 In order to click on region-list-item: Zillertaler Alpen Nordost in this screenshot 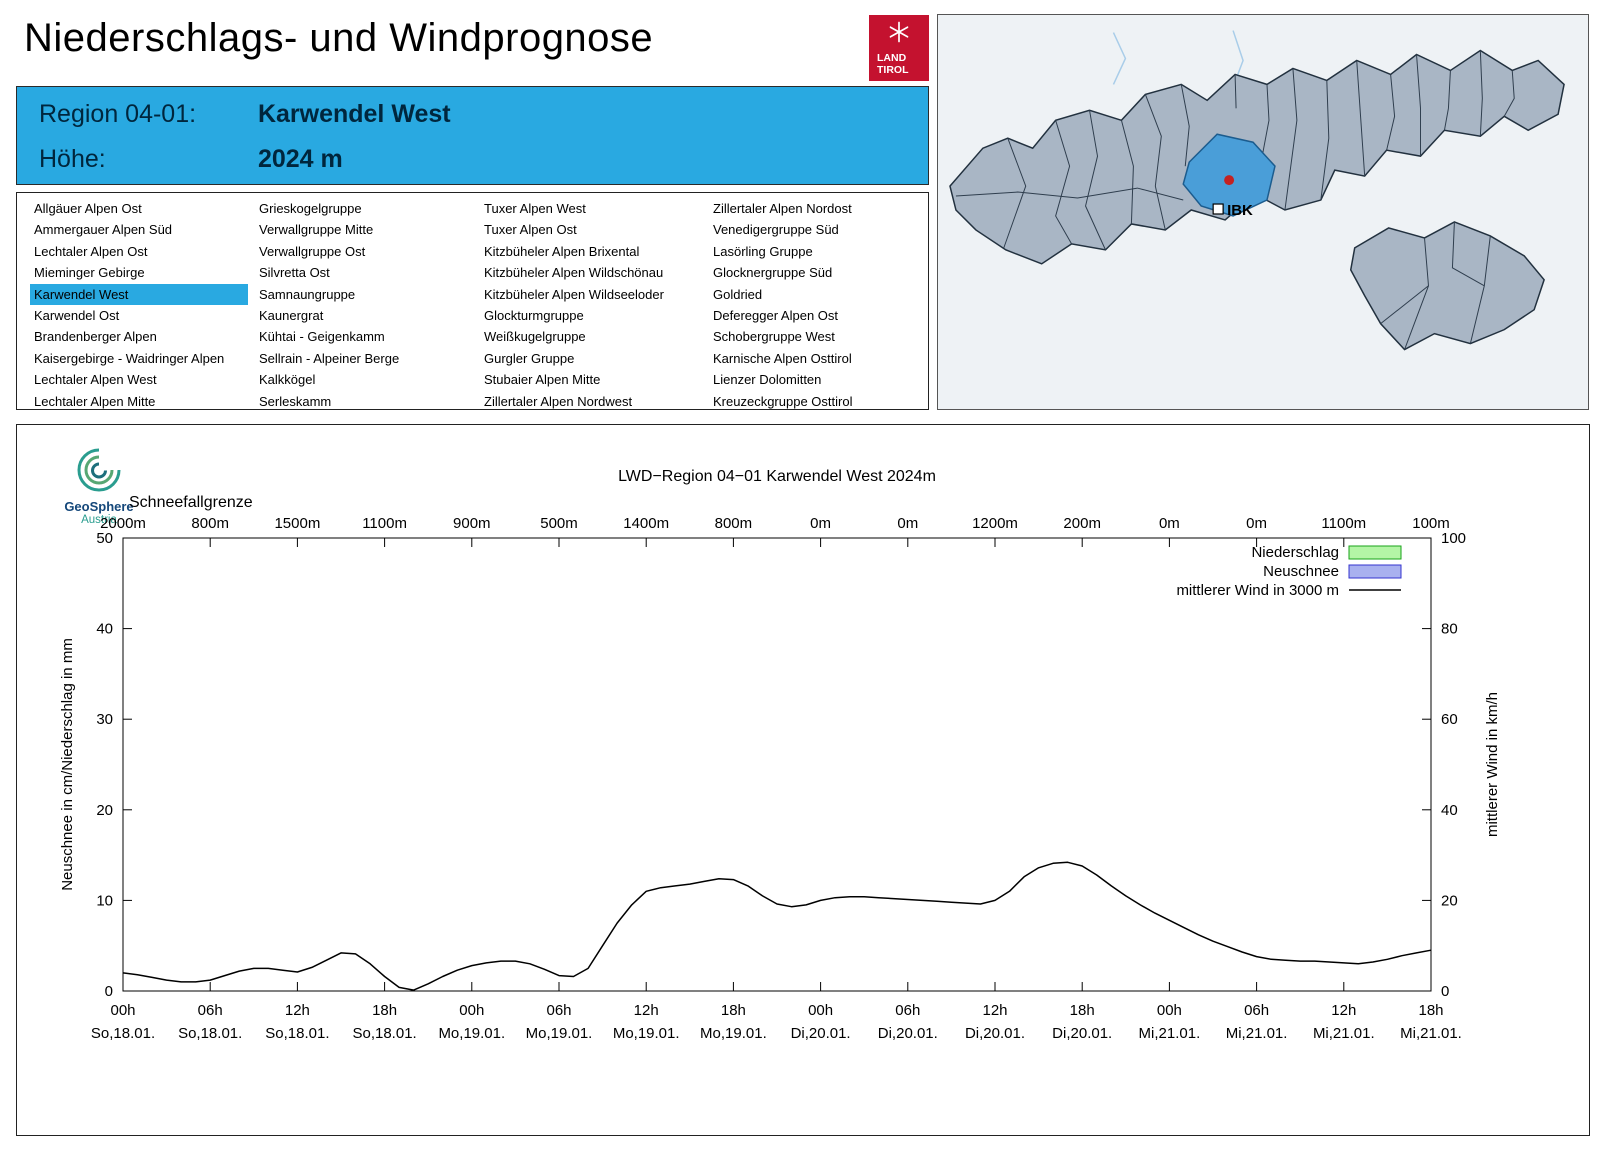, I will do `click(782, 208)`.